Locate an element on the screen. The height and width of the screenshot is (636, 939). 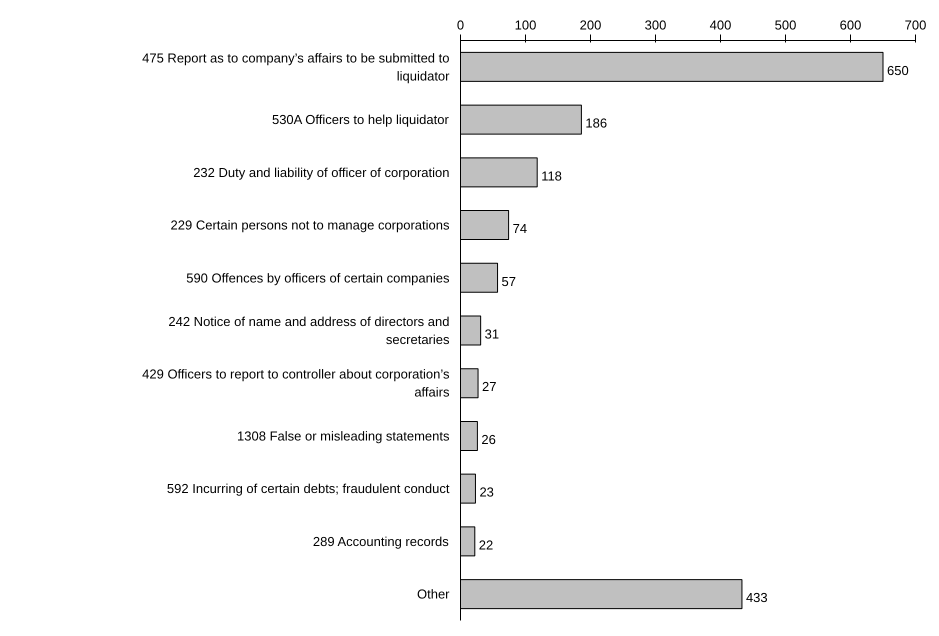
y-tick-label: 242 Notice of name and address of directors and secretaries is located at coordinates (309, 330).